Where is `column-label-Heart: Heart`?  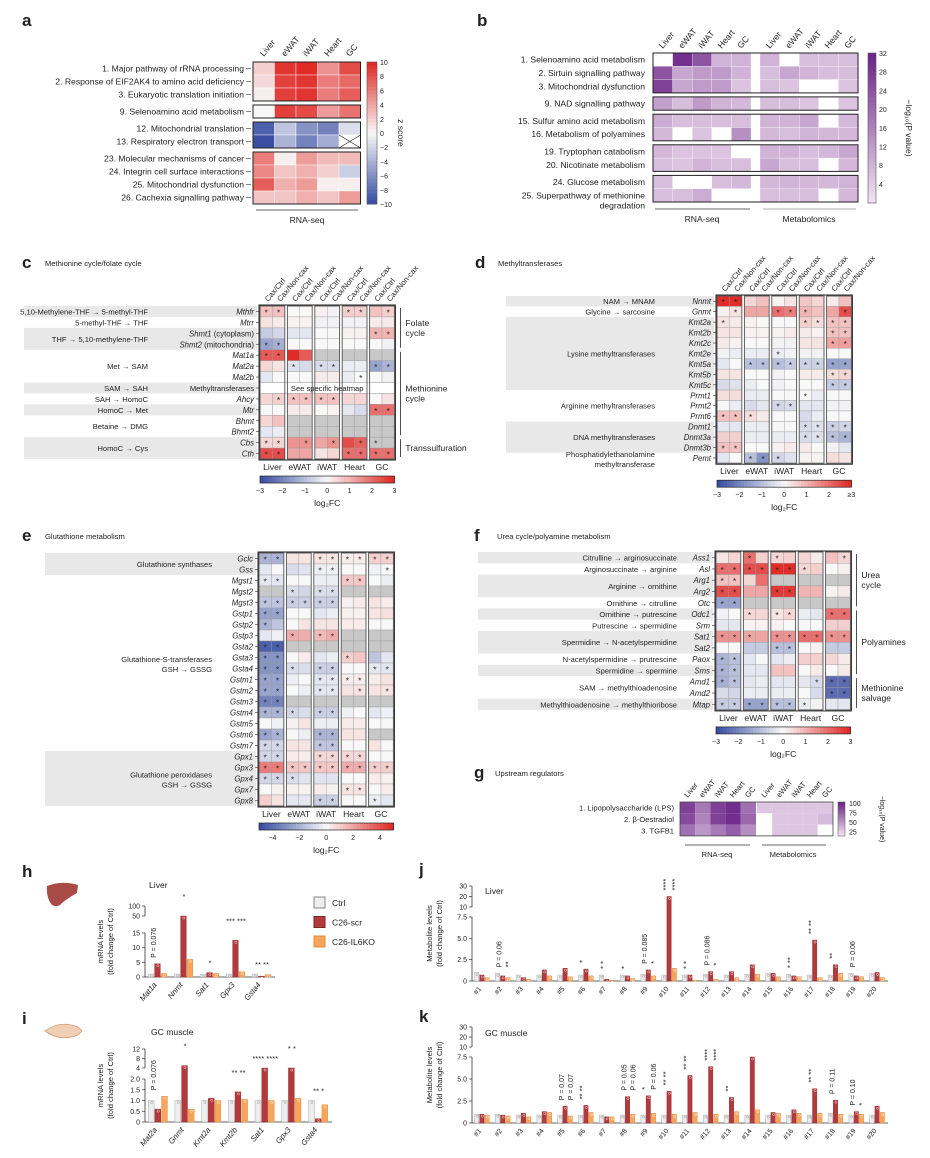
column-label-Heart: Heart is located at coordinates (726, 38).